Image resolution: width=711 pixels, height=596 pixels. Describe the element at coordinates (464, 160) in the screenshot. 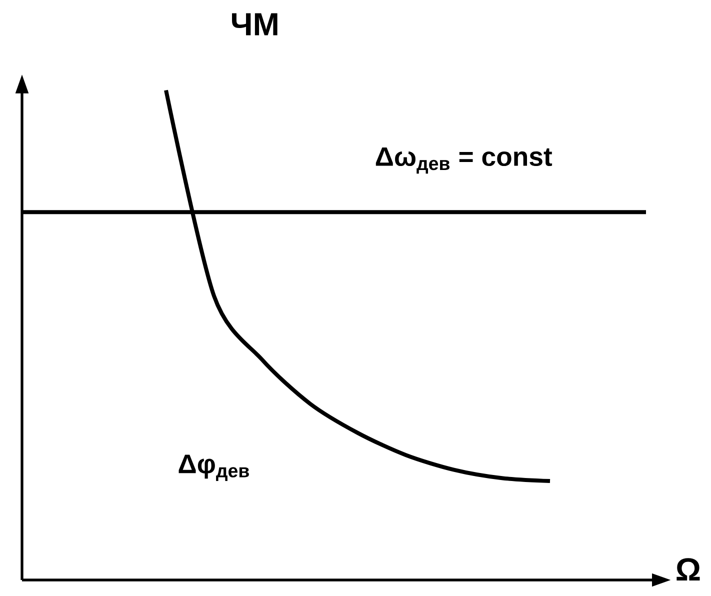

I see `series-label: Δω$_{дев}$ = const` at that location.